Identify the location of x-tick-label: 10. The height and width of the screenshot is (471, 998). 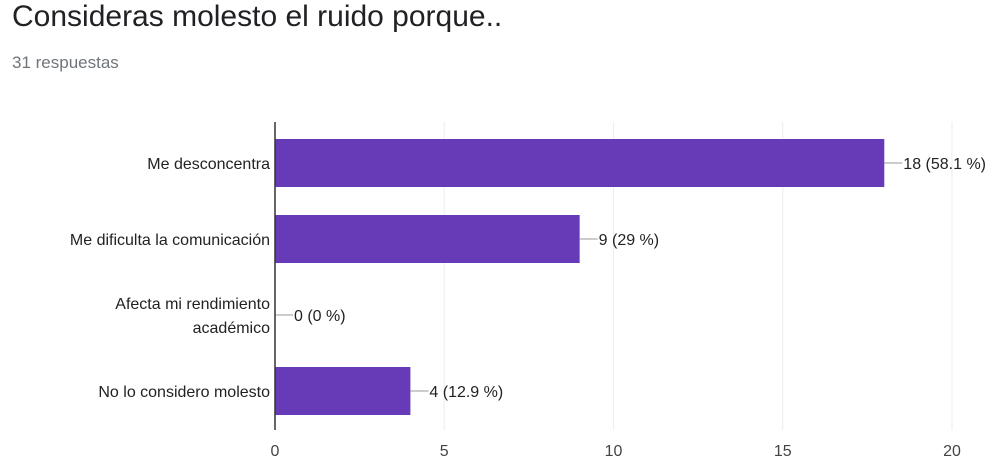
(614, 451).